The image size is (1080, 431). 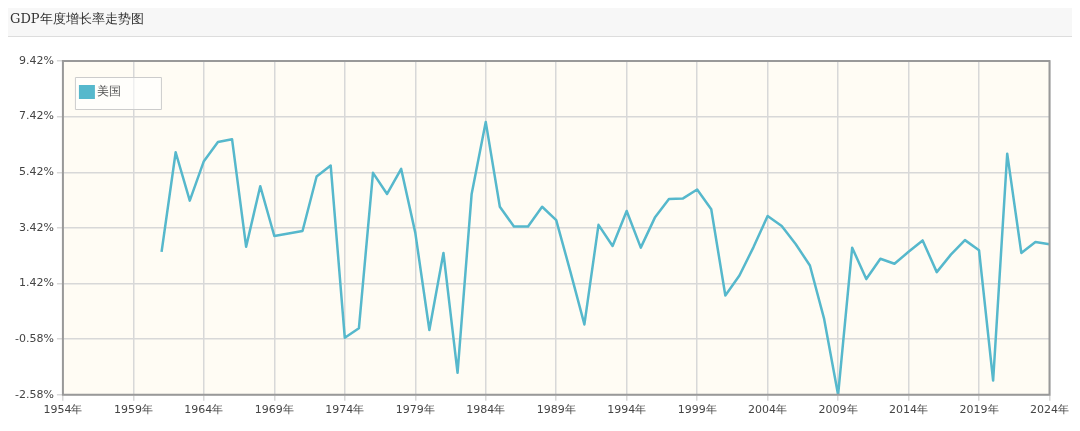 What do you see at coordinates (36, 227) in the screenshot?
I see `y-tick-label: 3.42%` at bounding box center [36, 227].